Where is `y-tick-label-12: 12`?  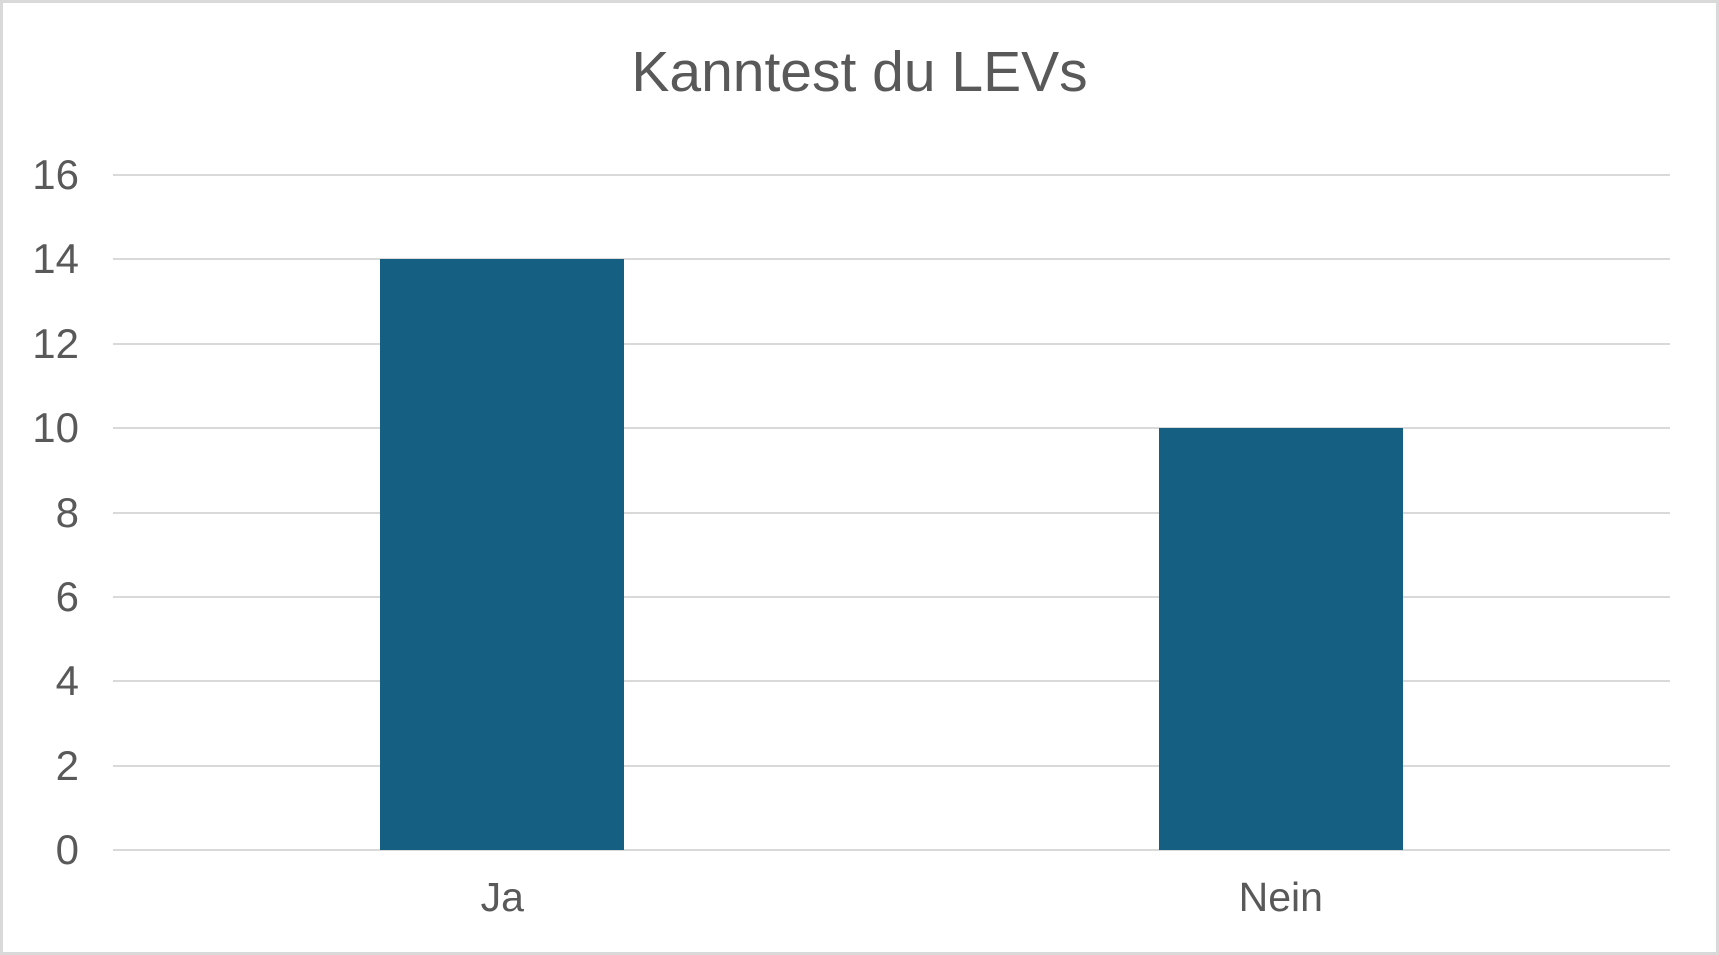 y-tick-label-12: 12 is located at coordinates (55, 343).